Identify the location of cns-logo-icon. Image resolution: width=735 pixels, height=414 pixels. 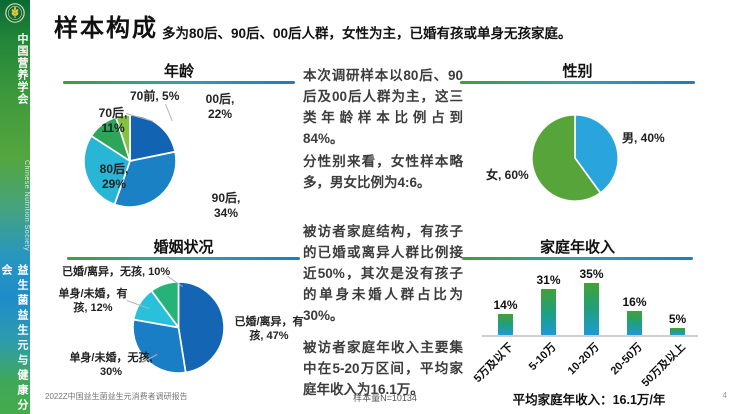
(15, 13).